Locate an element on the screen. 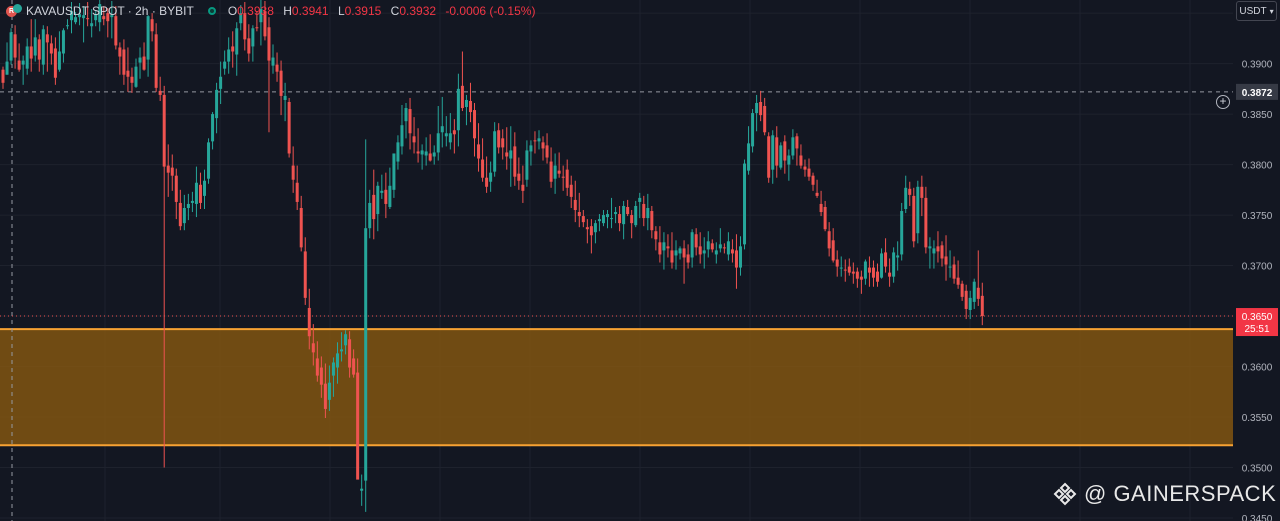 Image resolution: width=1280 pixels, height=521 pixels. last-price-text: 0.3650 is located at coordinates (1257, 317).